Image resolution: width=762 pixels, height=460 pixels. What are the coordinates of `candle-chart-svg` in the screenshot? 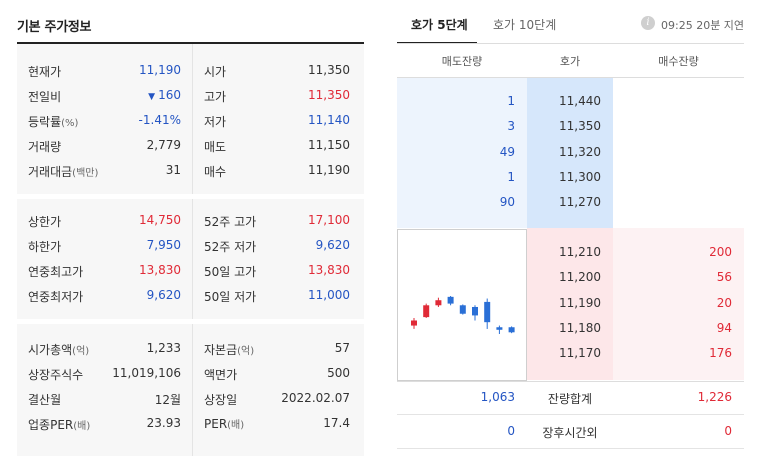 It's located at (463, 315).